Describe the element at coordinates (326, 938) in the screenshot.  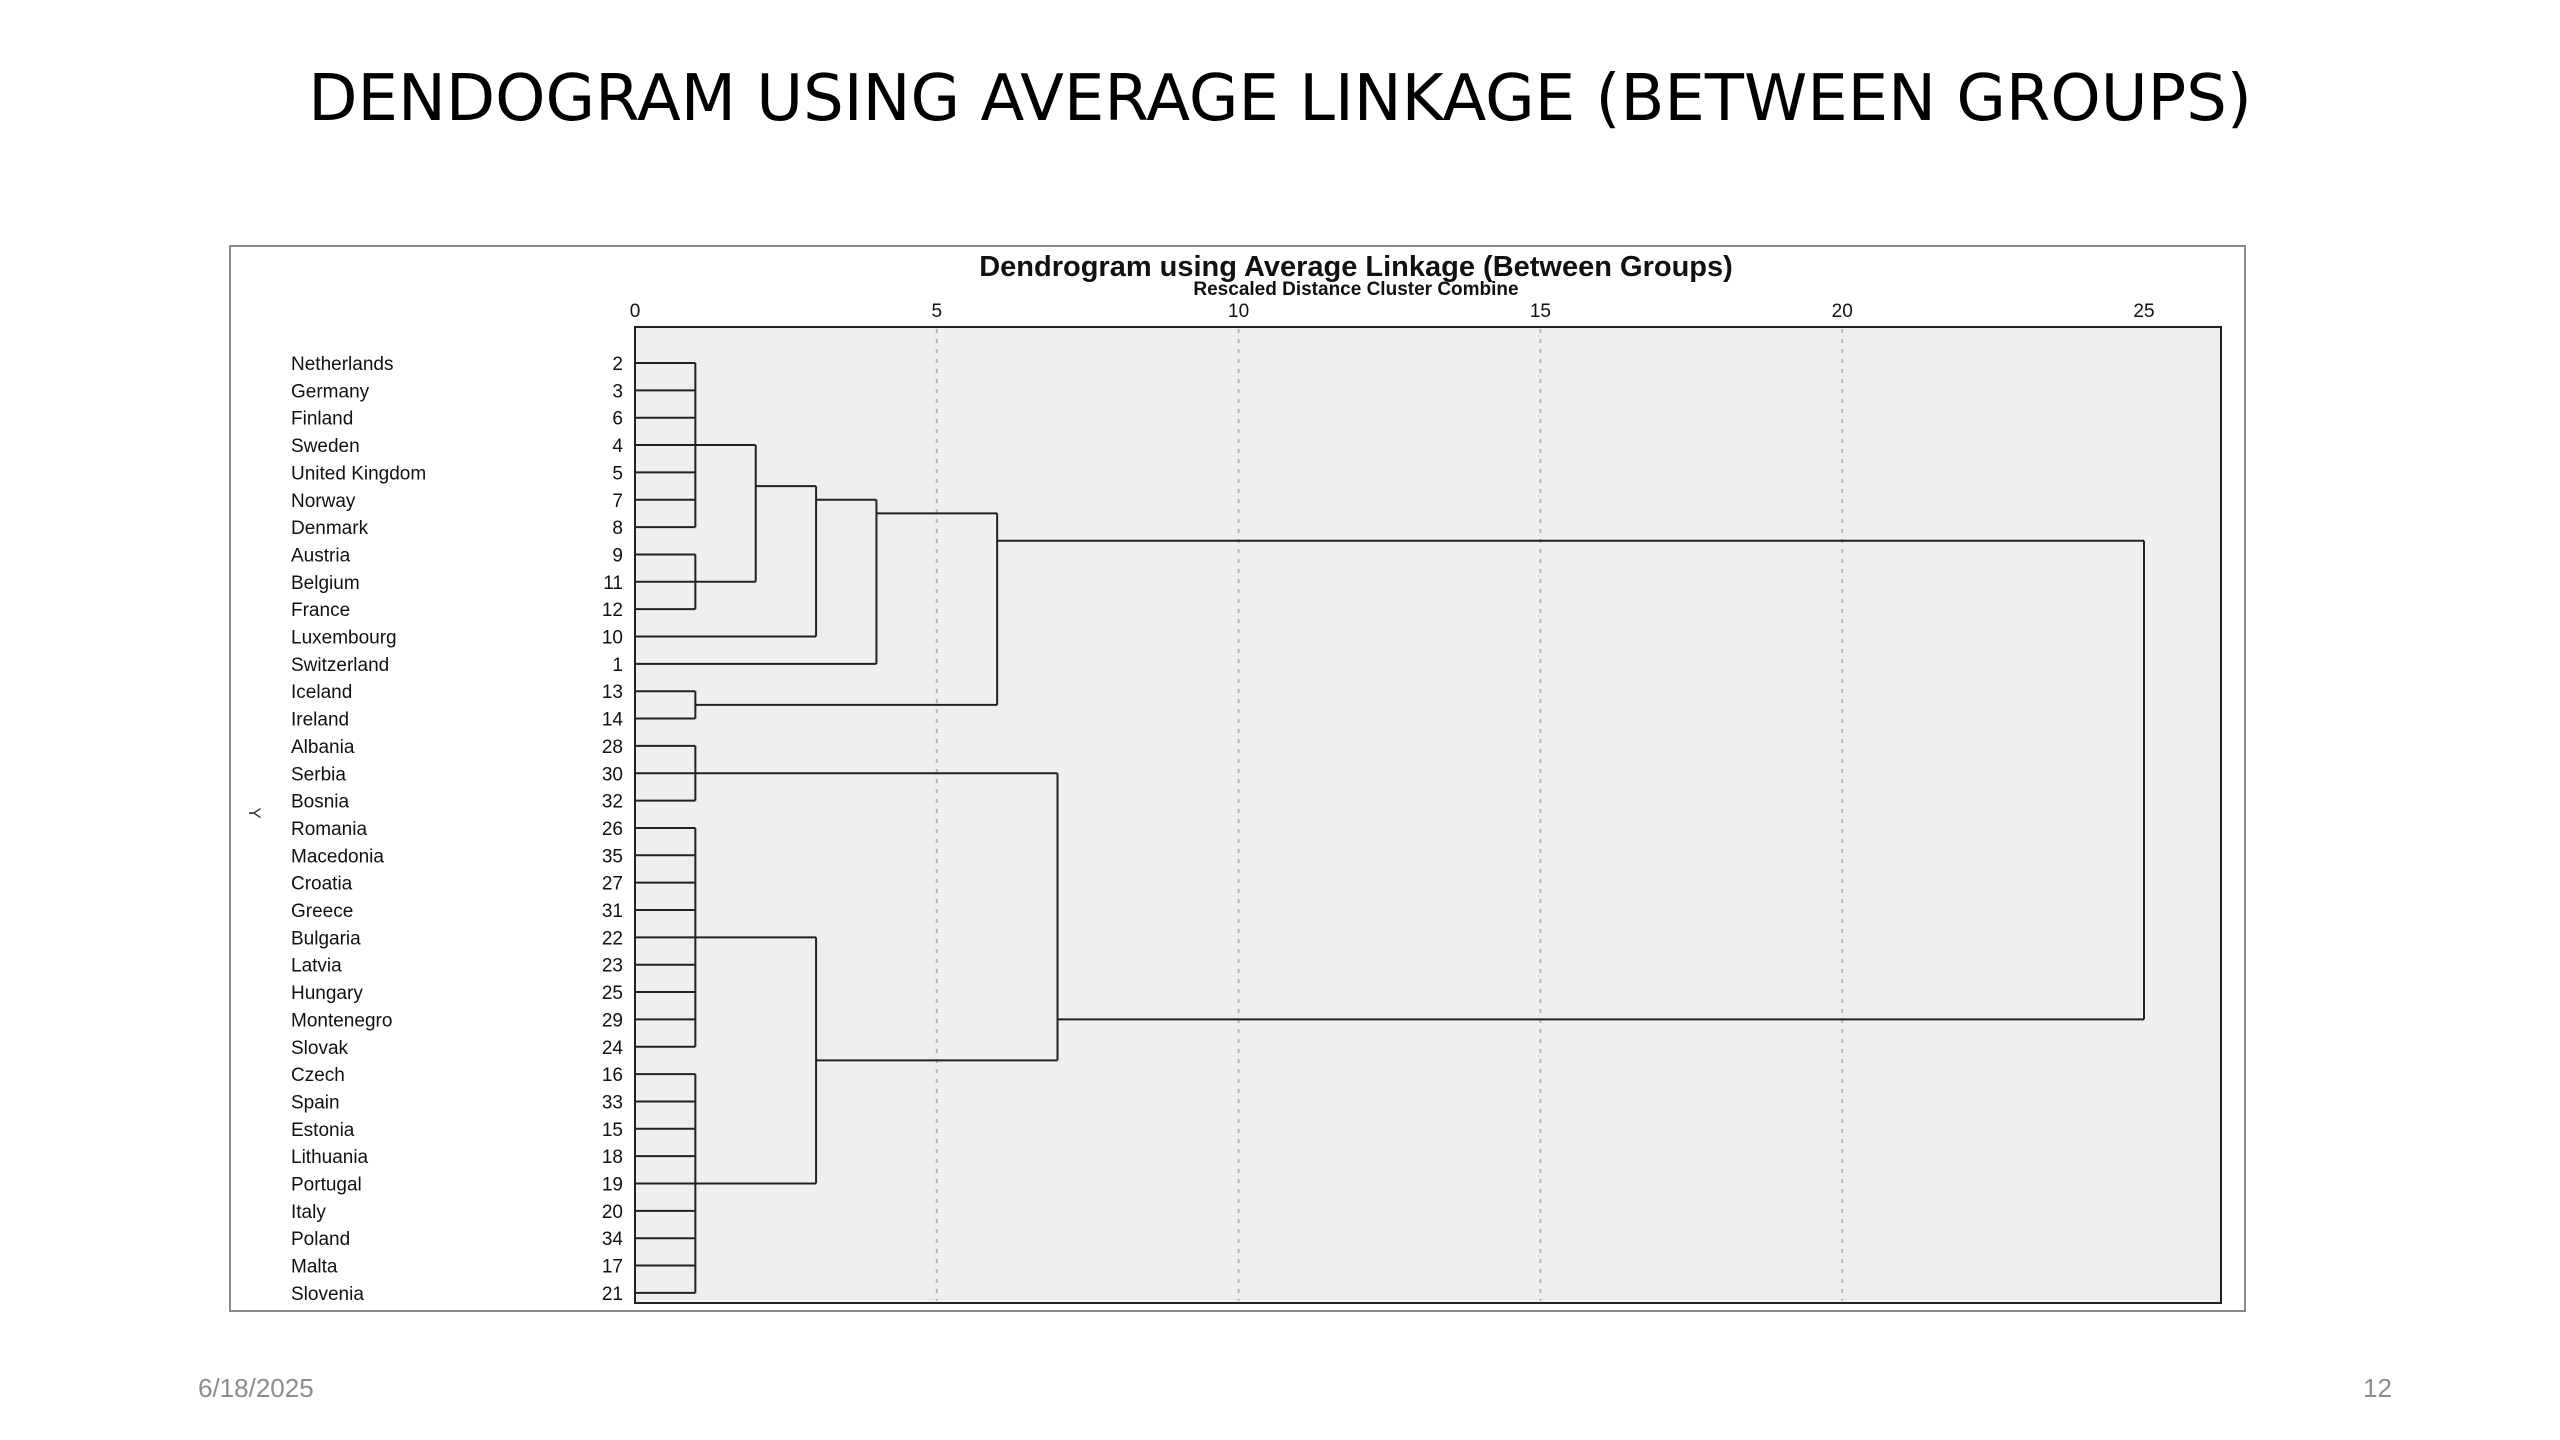
I see `leaf-label: Bulgaria` at that location.